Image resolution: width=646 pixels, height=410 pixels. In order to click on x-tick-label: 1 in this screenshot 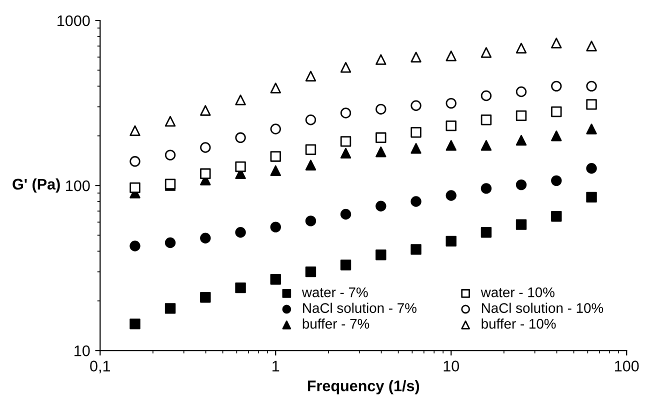, I will do `click(276, 366)`.